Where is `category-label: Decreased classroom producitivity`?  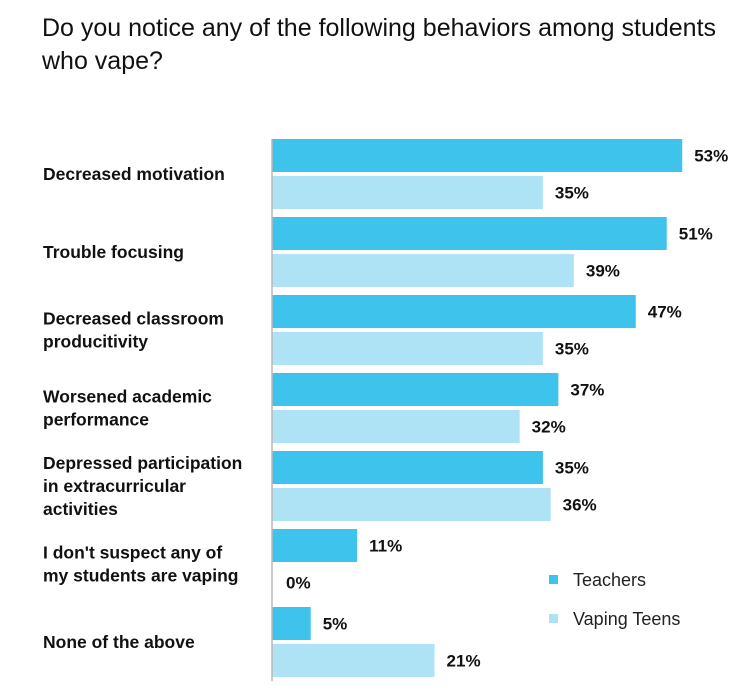 category-label: Decreased classroom producitivity is located at coordinates (133, 330).